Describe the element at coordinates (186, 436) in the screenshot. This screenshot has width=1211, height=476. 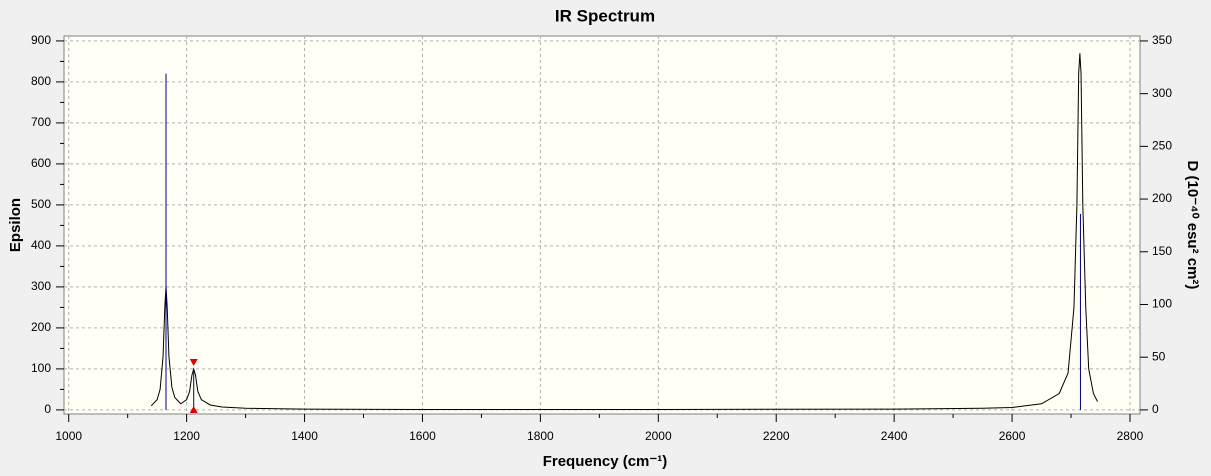
I see `x-tick-label: 1200` at that location.